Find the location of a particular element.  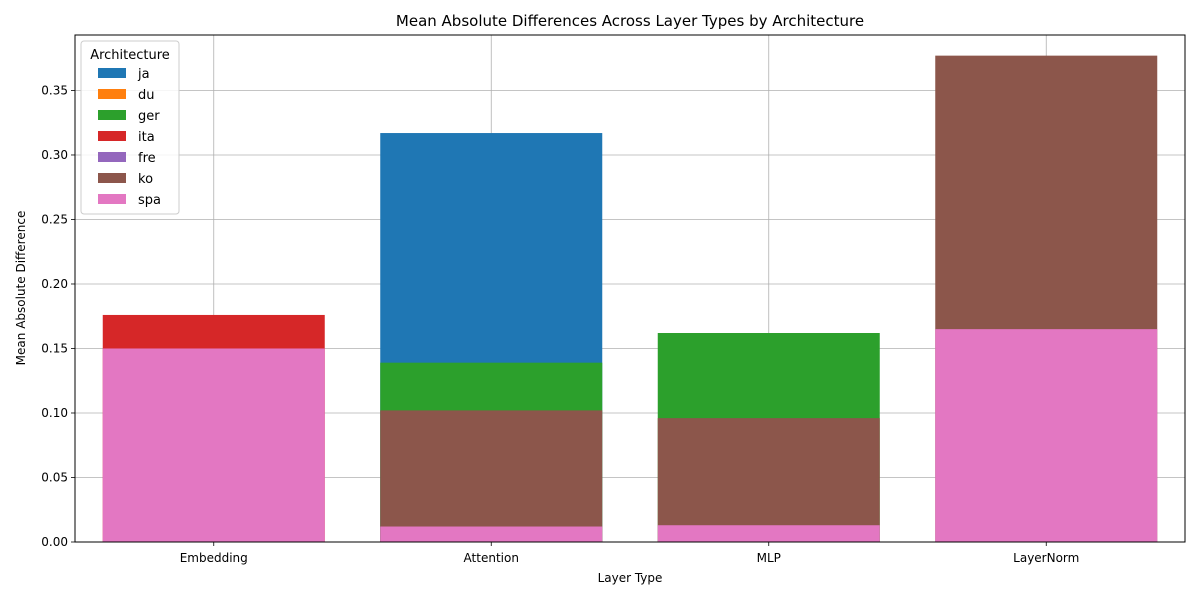

y-axis-label: Mean Absolute Difference is located at coordinates (21, 288).